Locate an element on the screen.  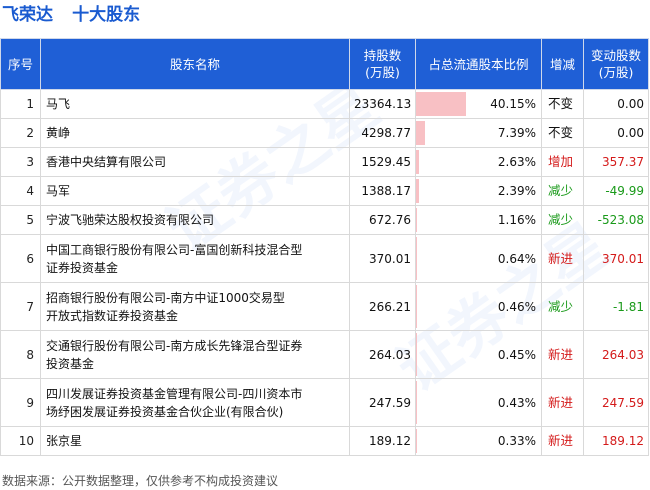
row-index: 9 is located at coordinates (20, 402).